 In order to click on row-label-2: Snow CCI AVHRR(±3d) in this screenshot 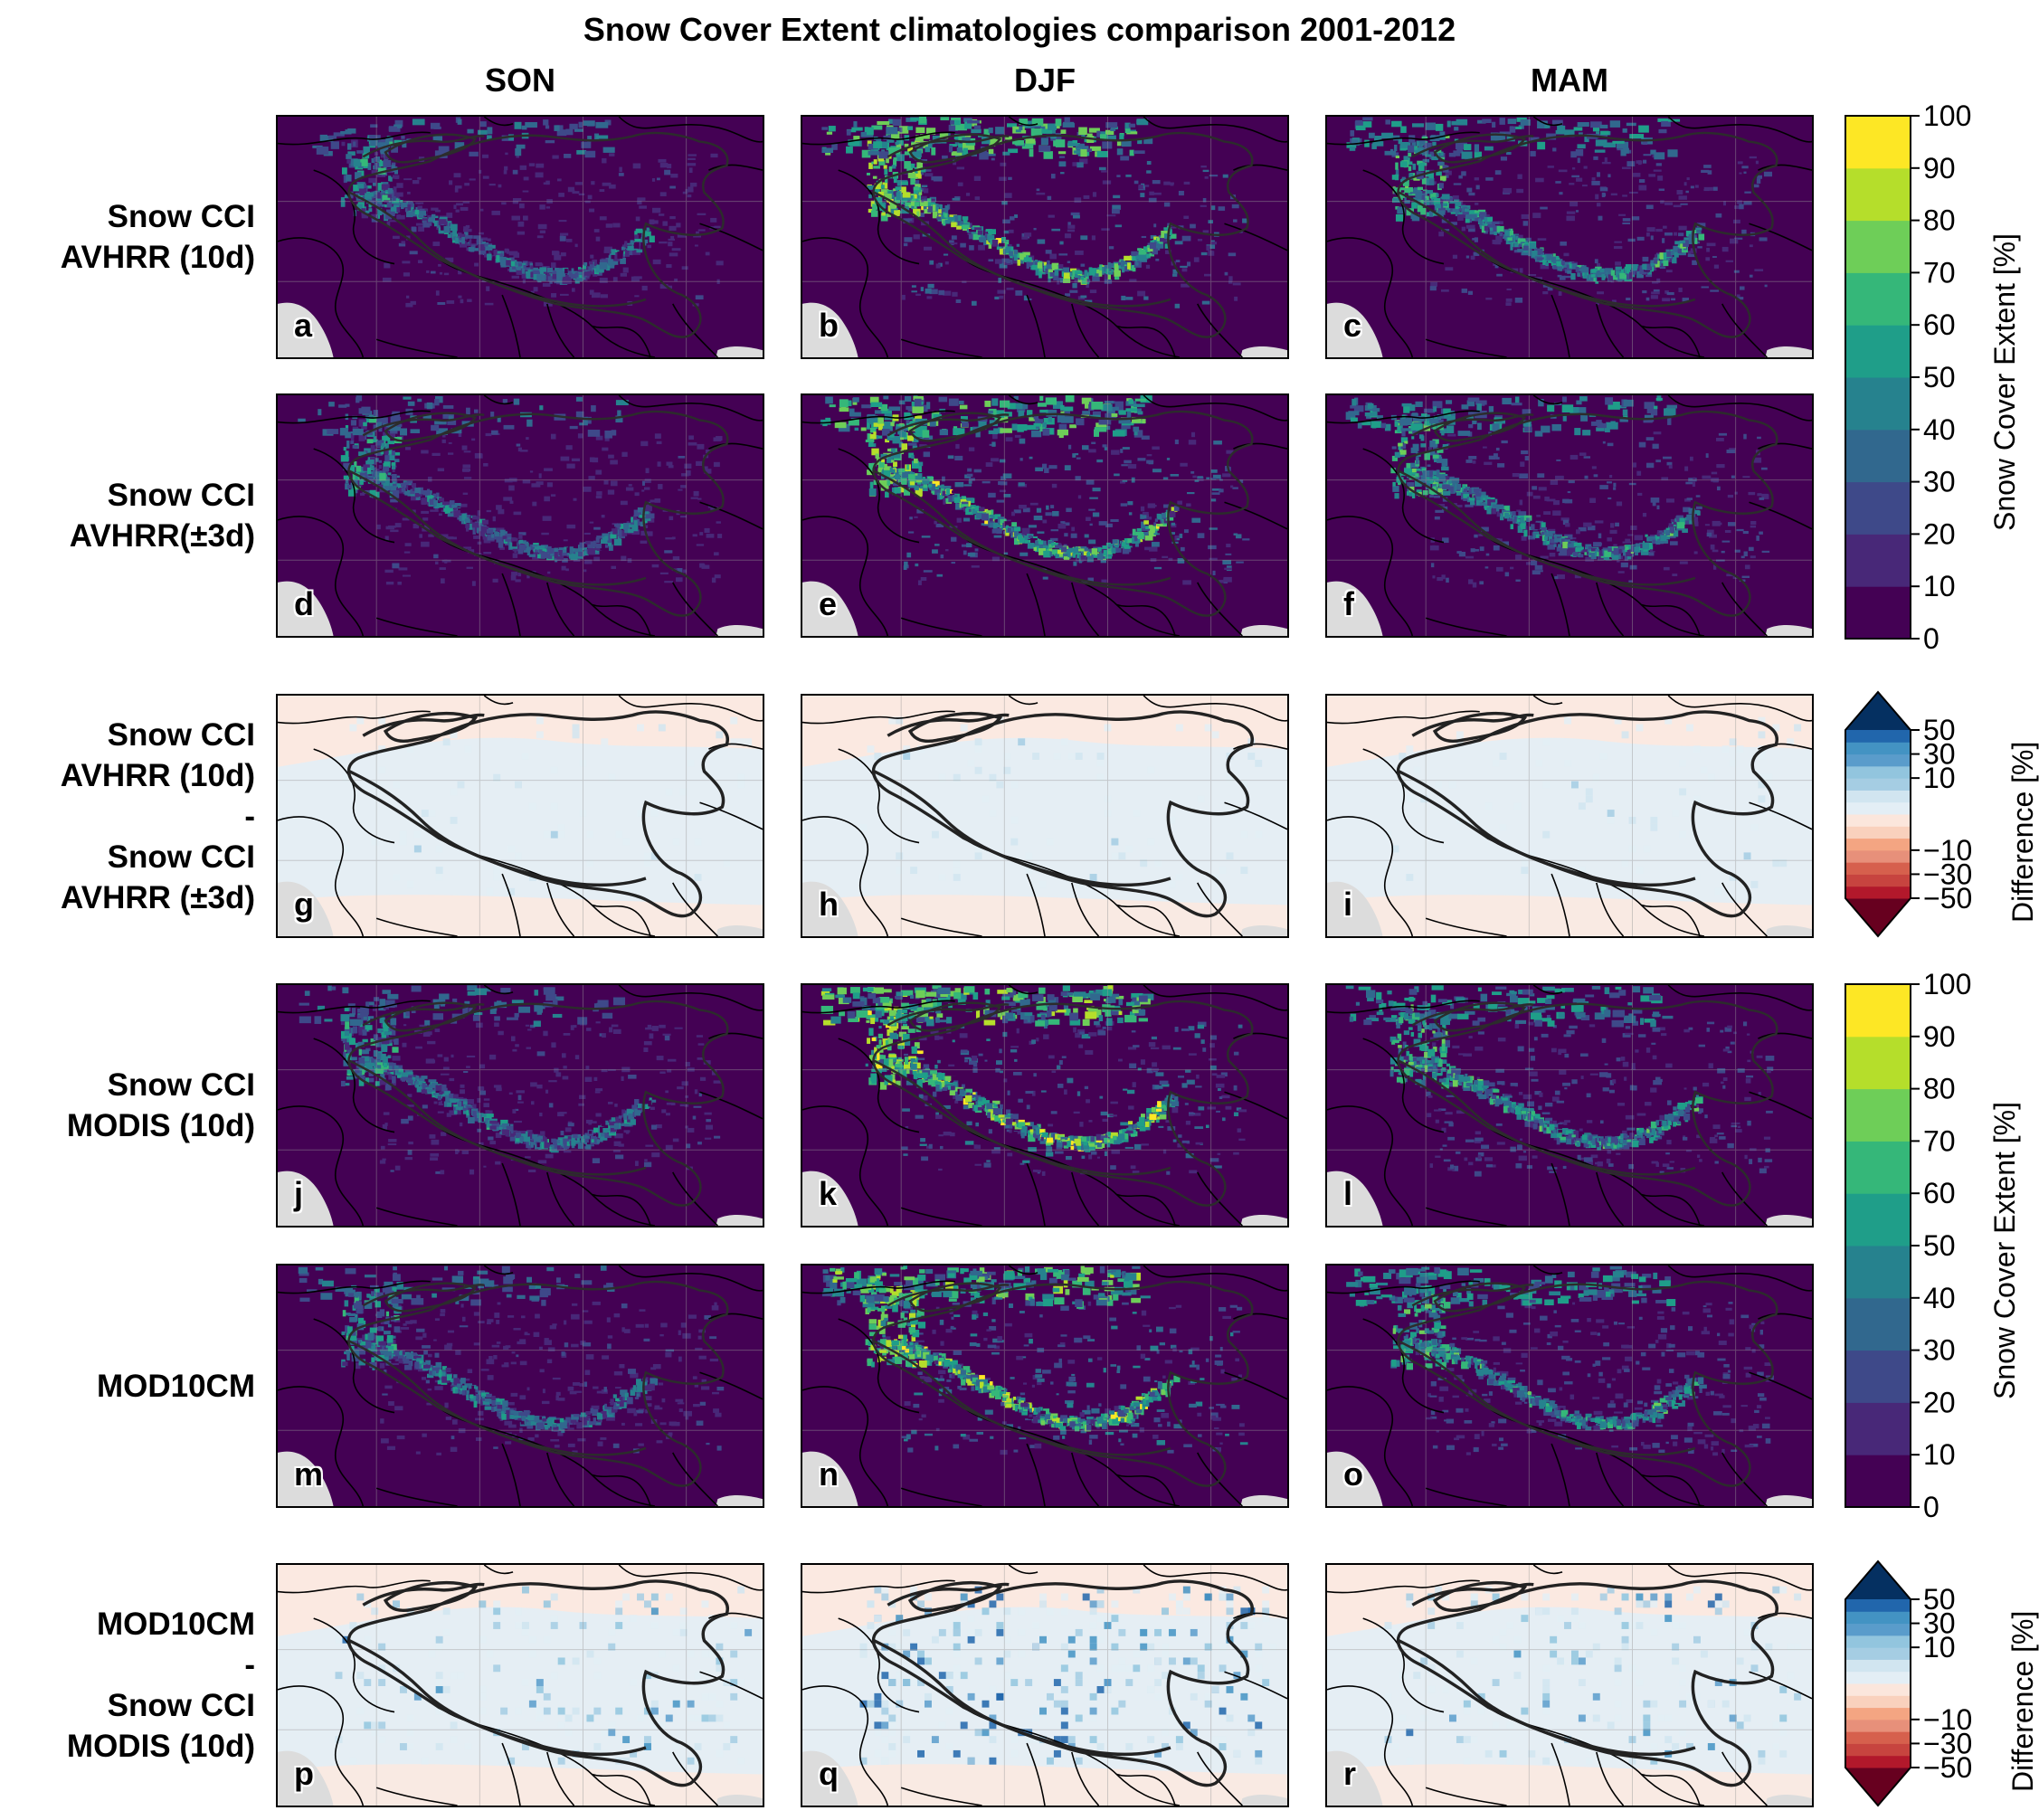, I will do `click(127, 515)`.